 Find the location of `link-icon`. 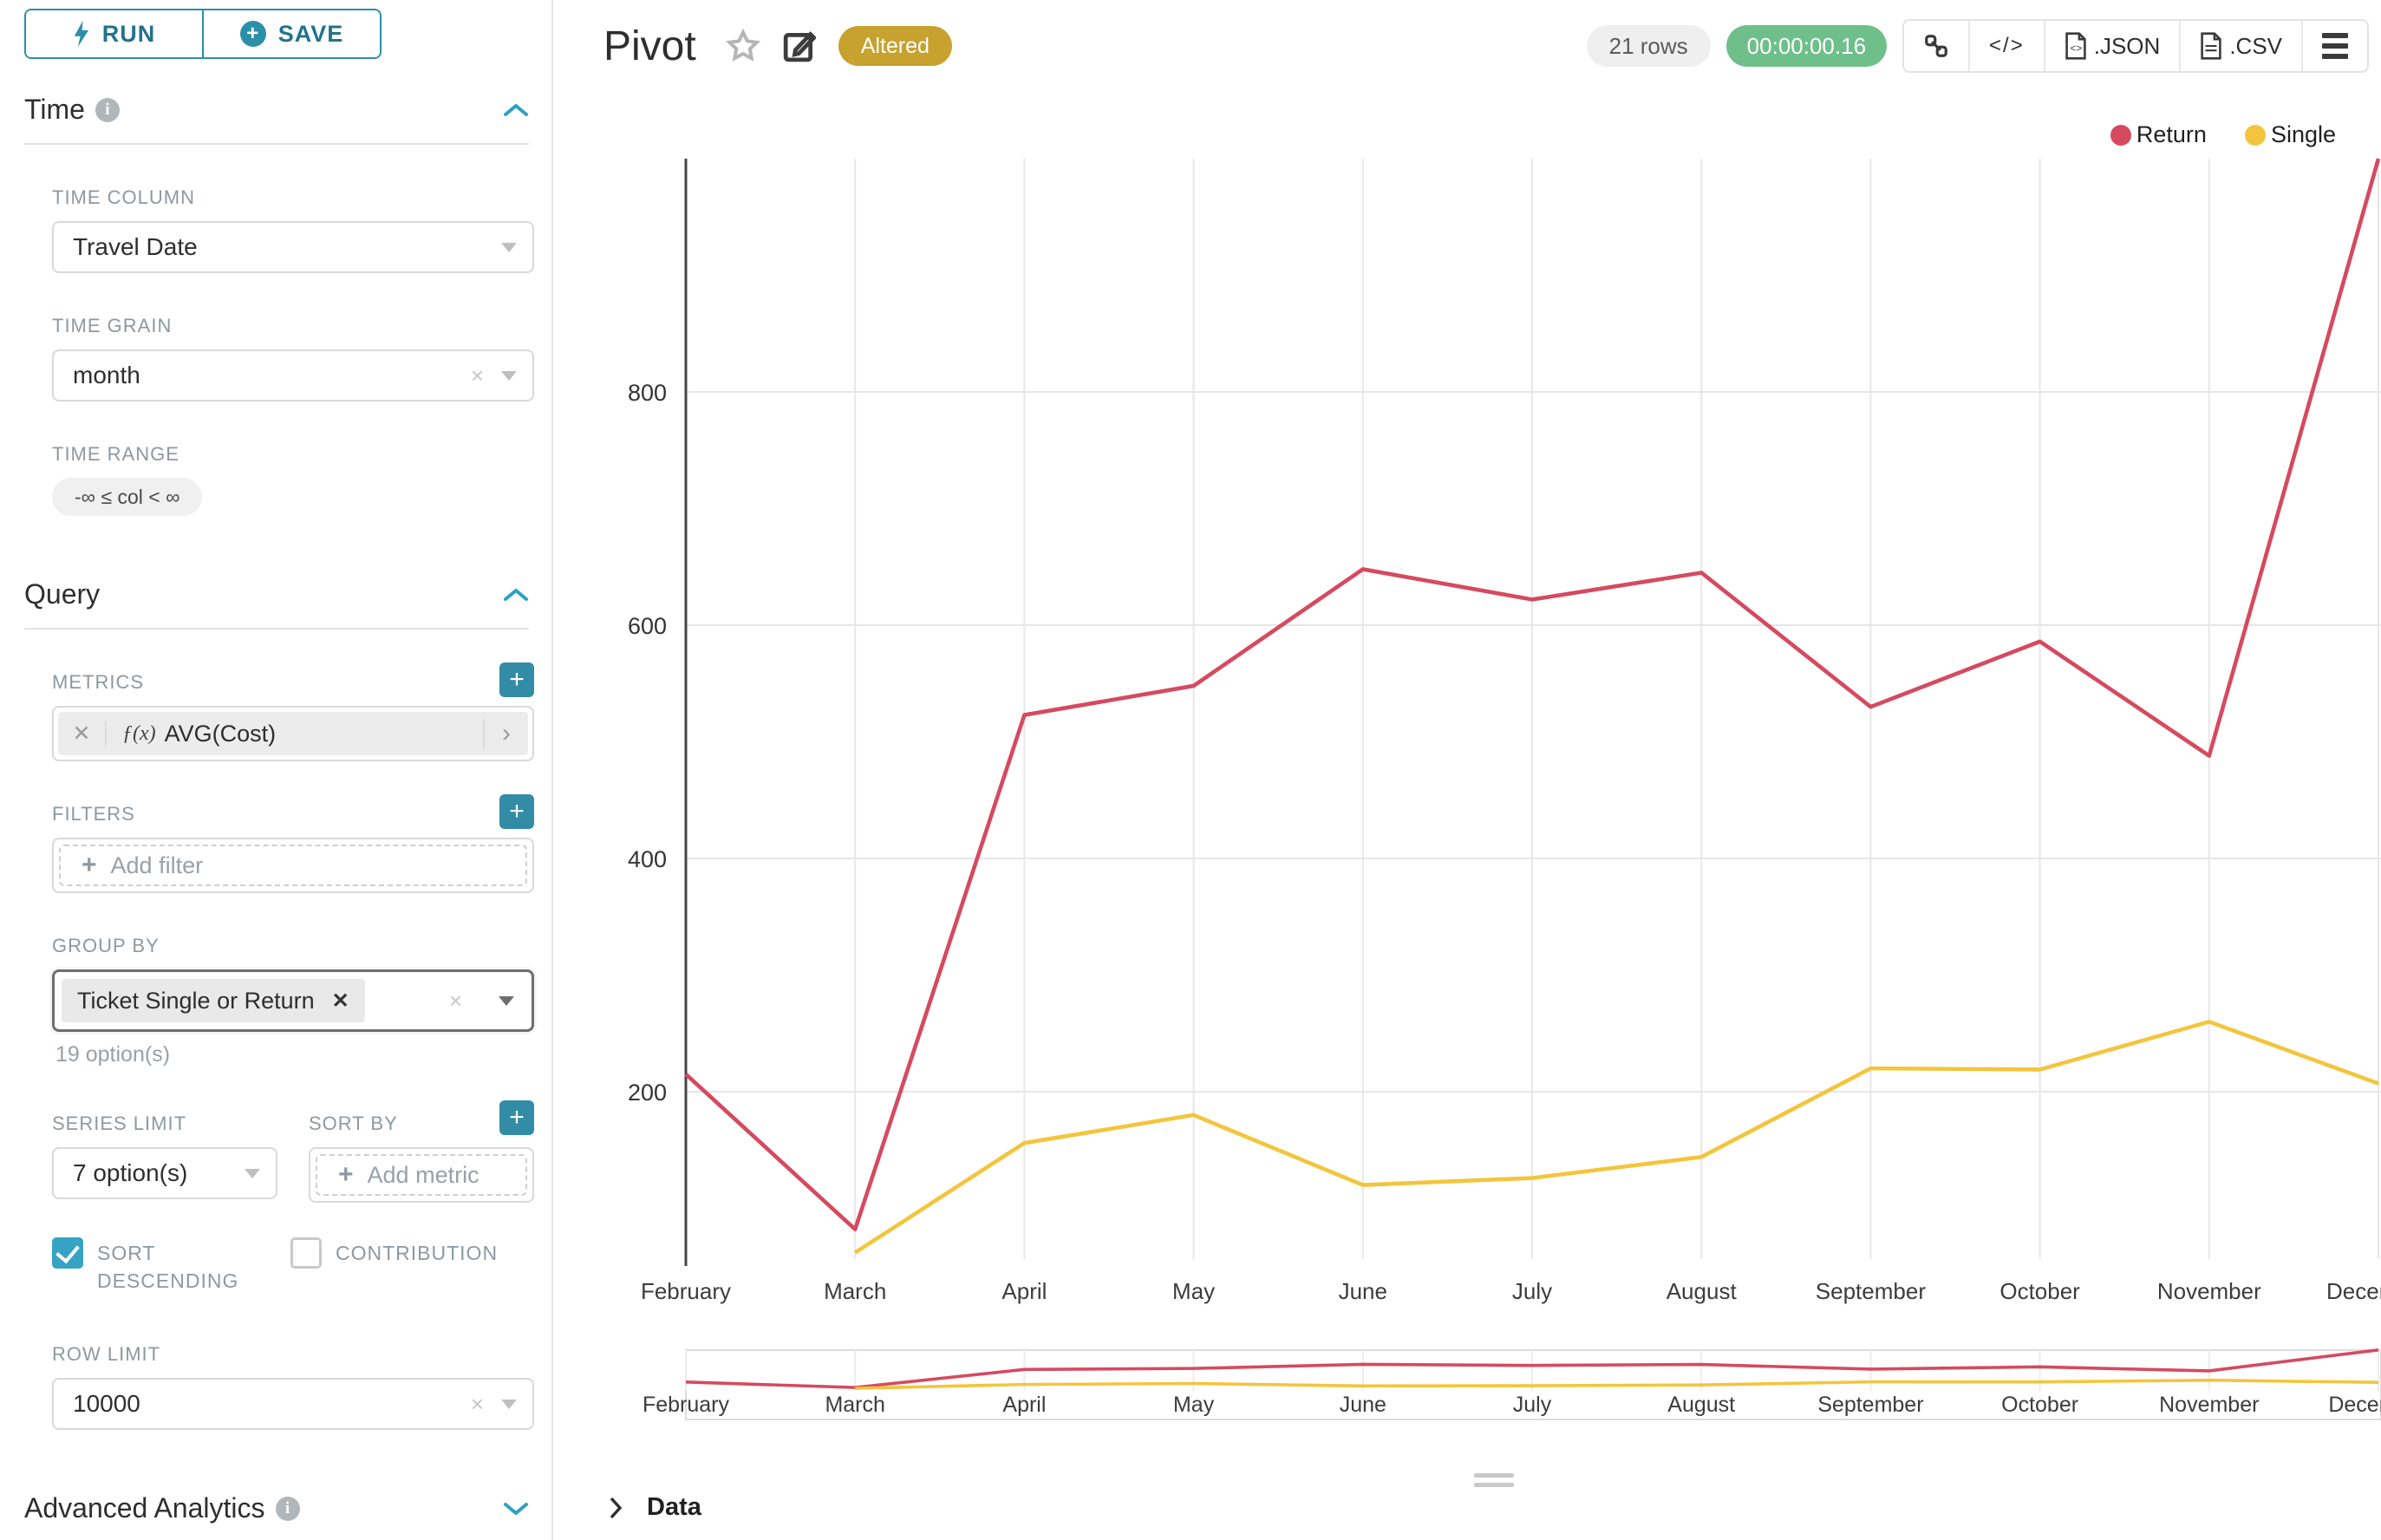

link-icon is located at coordinates (1936, 46).